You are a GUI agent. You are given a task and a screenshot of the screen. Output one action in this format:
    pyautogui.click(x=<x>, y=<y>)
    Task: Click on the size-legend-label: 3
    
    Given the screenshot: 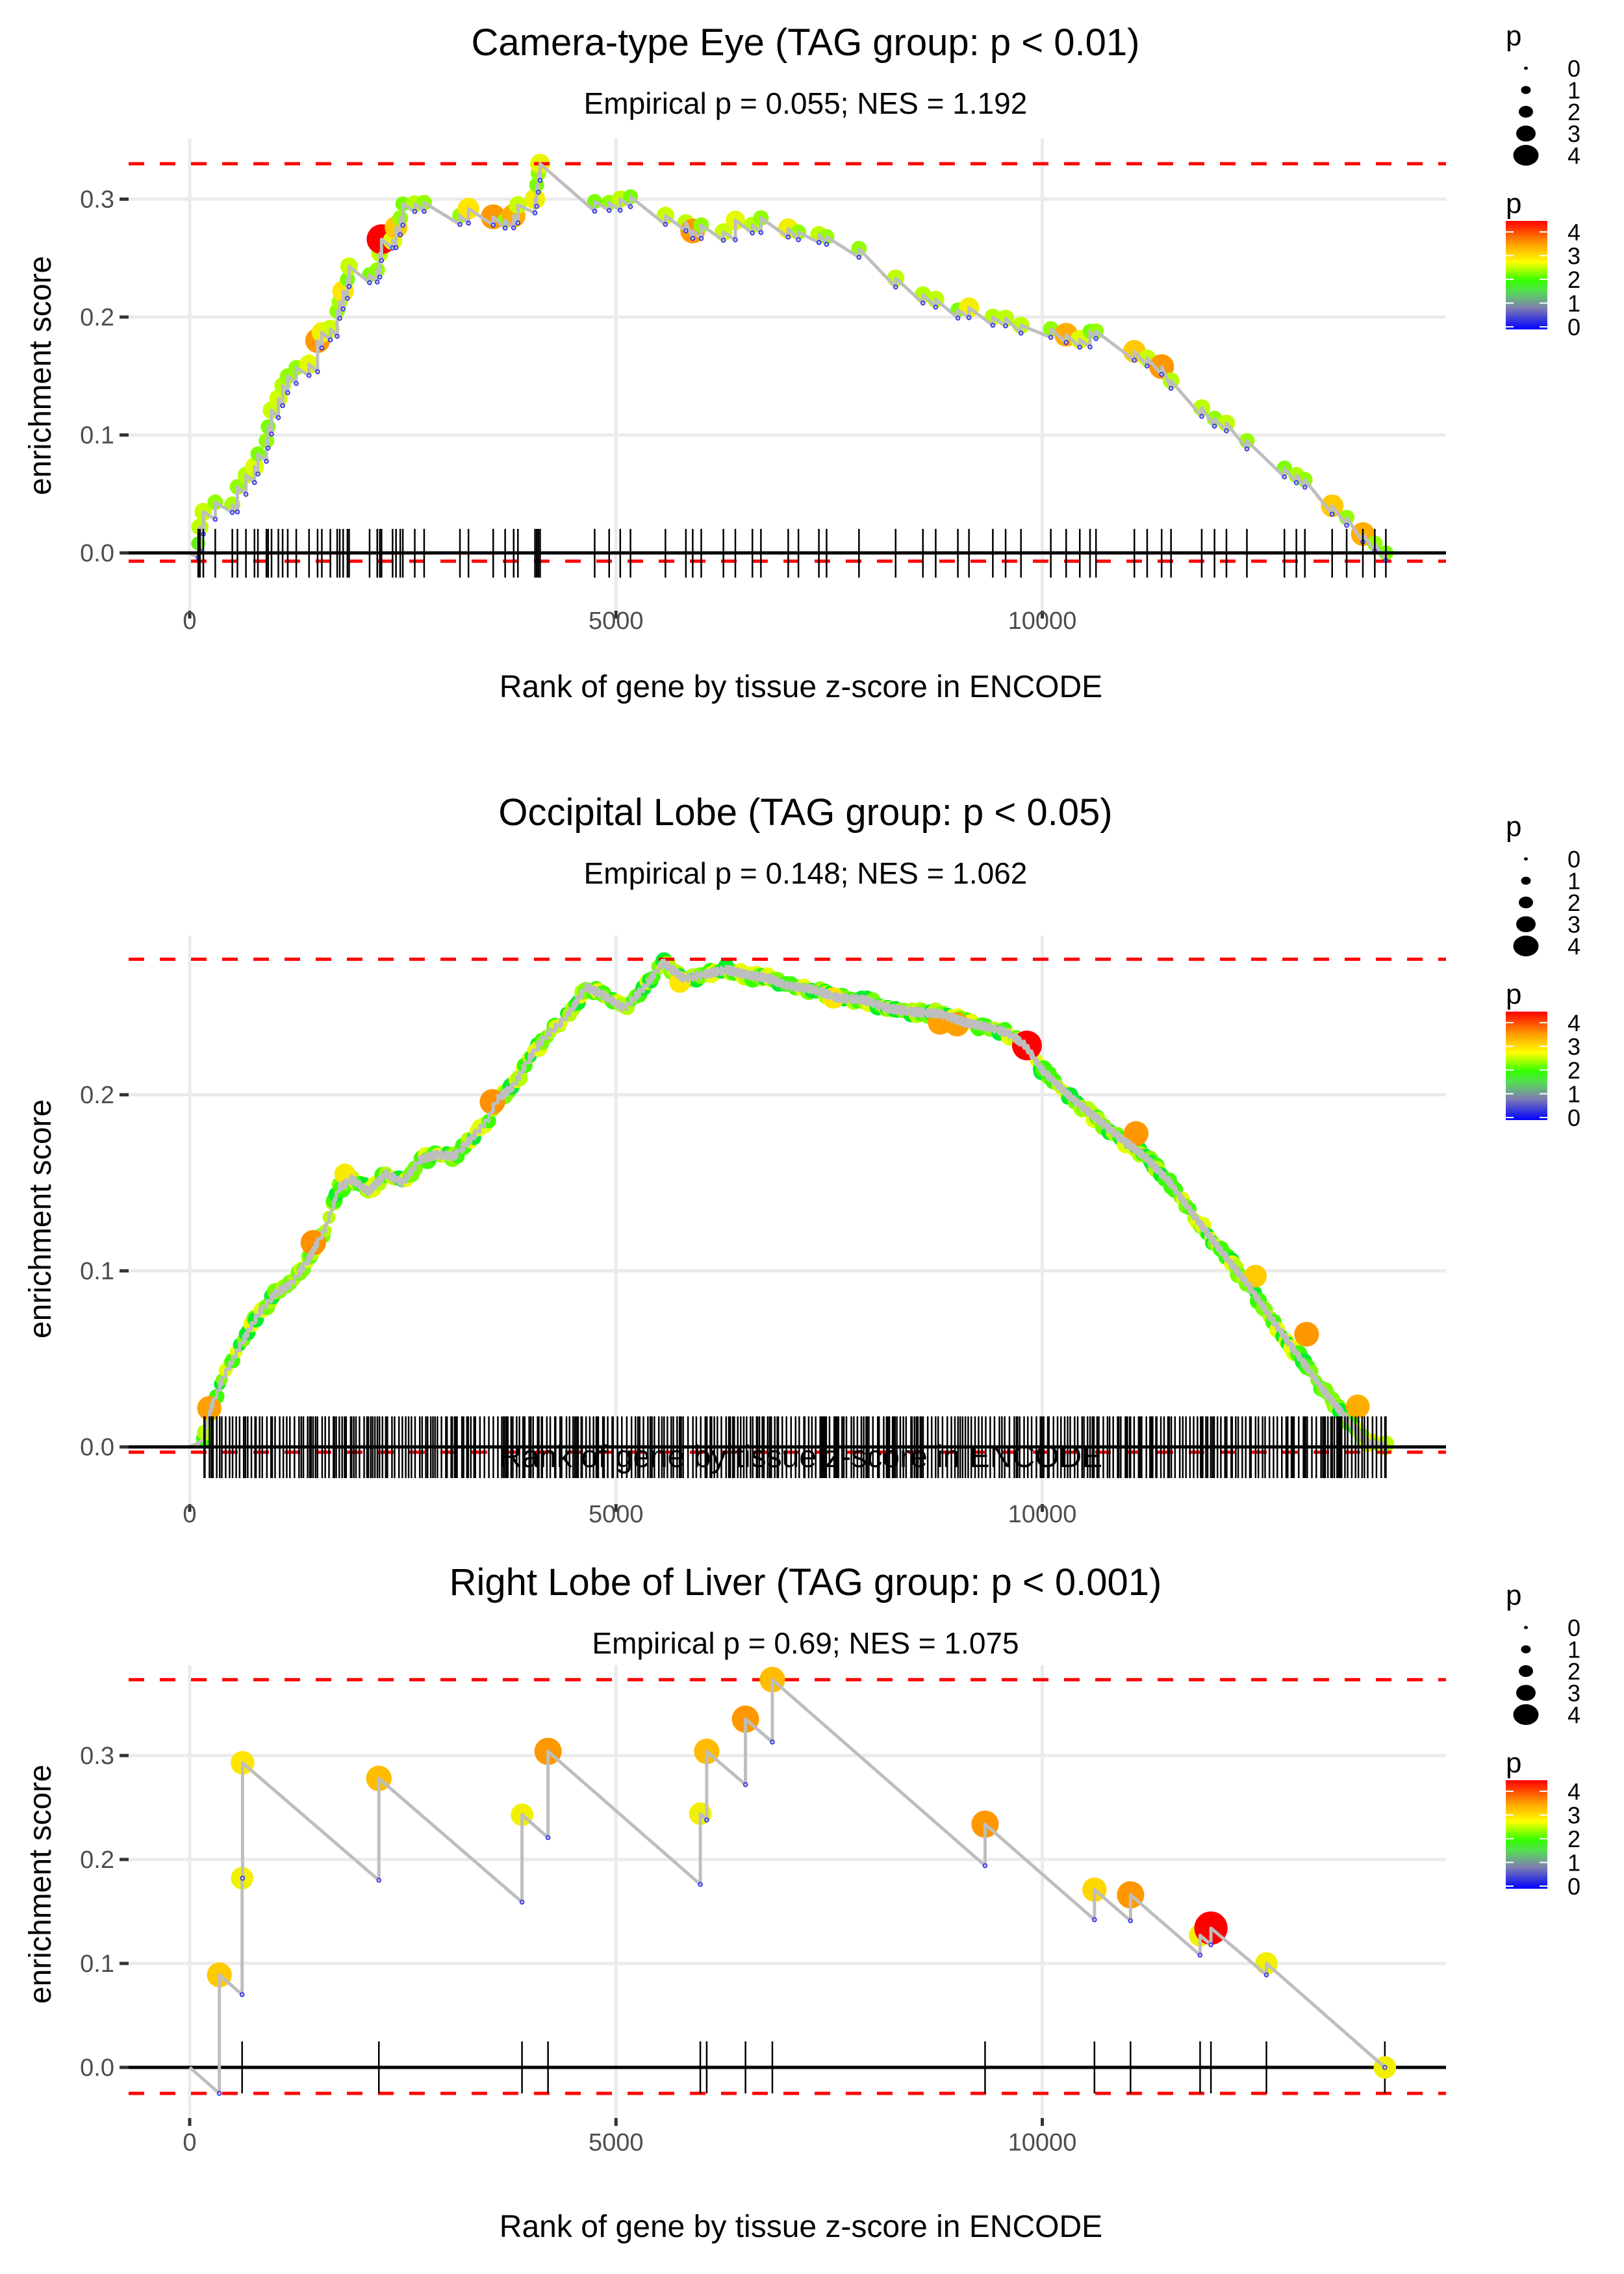 What is the action you would take?
    pyautogui.click(x=1573, y=1693)
    